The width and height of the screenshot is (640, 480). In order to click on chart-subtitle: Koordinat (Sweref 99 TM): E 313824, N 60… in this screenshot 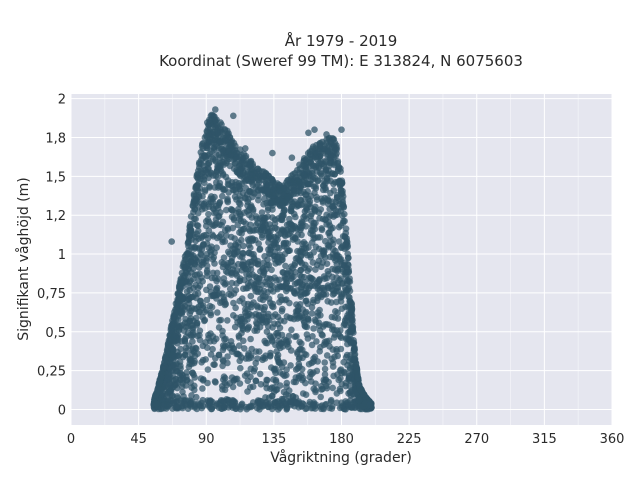, I will do `click(341, 61)`.